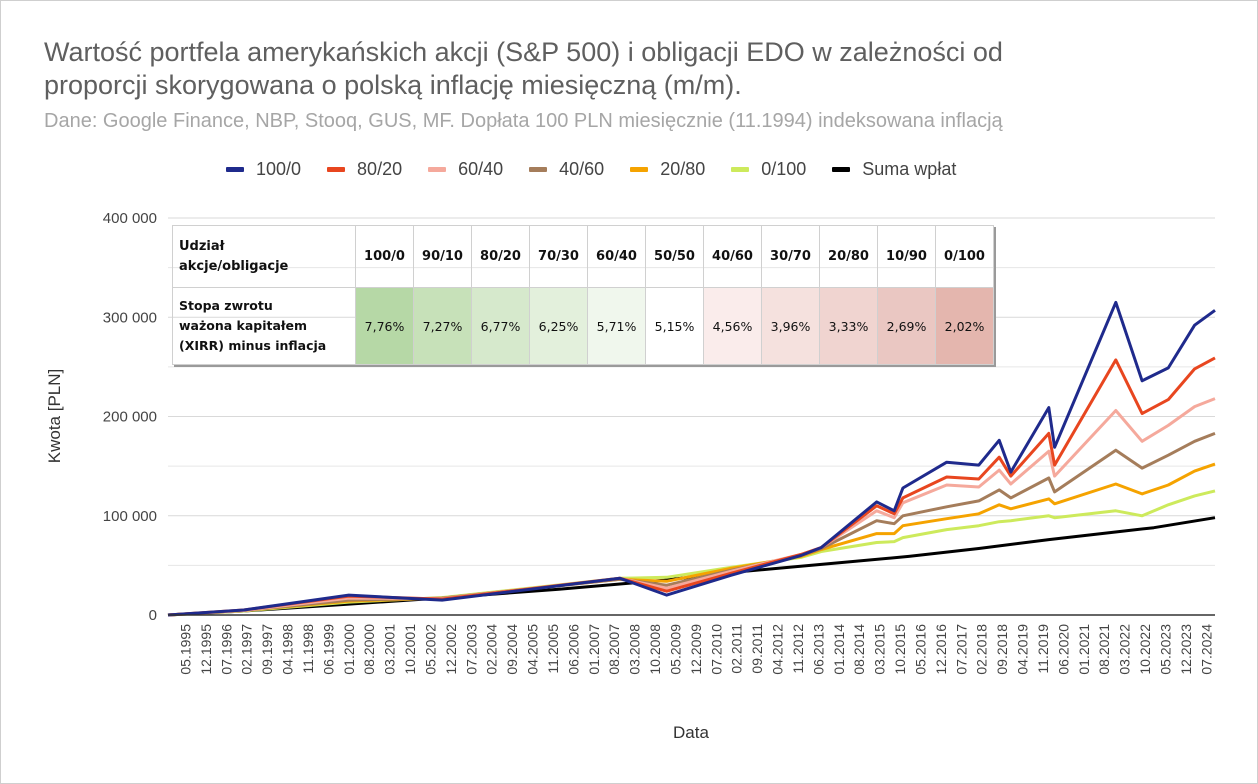 The width and height of the screenshot is (1258, 784). I want to click on x-tick-label: 03.2001, so click(390, 649).